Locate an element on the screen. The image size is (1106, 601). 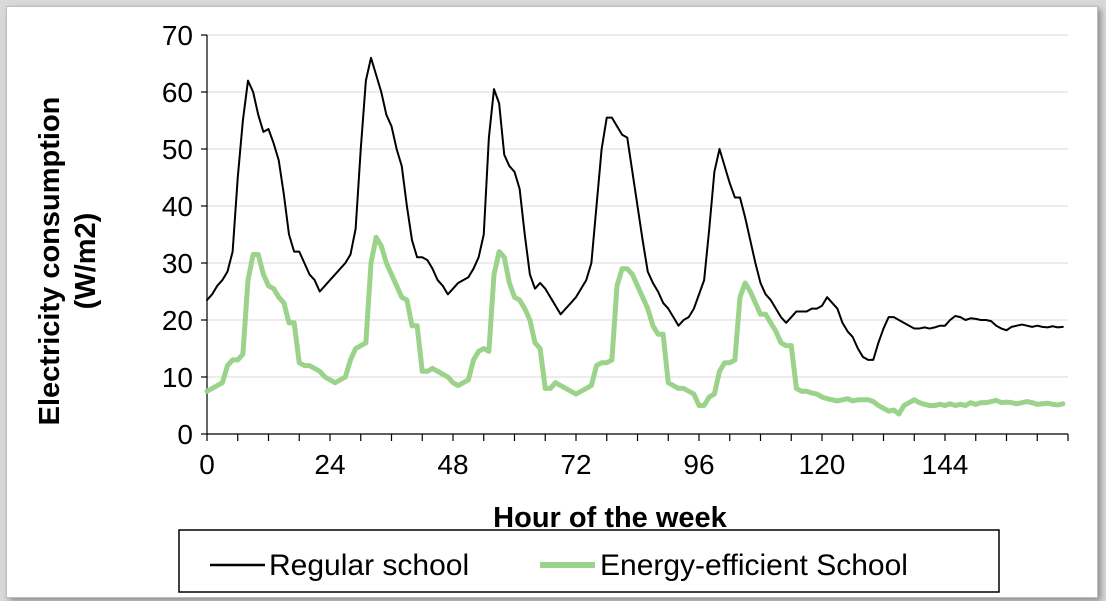
y-tick-label: 50 is located at coordinates (177, 149).